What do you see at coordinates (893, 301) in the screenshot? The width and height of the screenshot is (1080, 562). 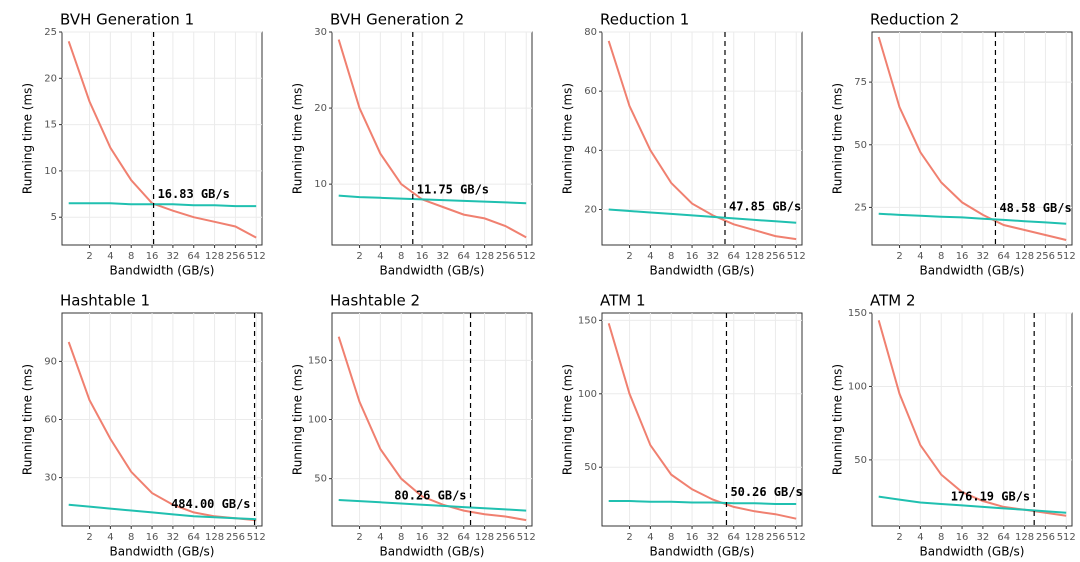 I see `panel-title: ATM 2` at bounding box center [893, 301].